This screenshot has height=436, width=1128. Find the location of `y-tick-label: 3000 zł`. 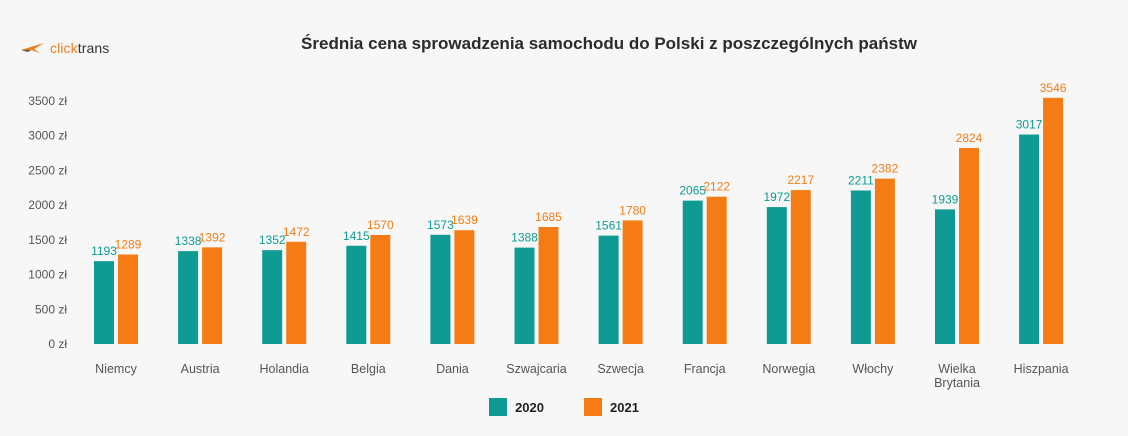

y-tick-label: 3000 zł is located at coordinates (47, 136).